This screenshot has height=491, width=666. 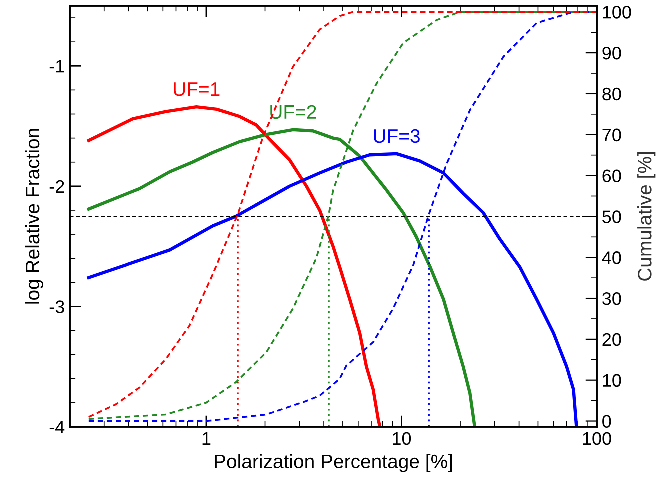 I want to click on y-tick-label: -1, so click(x=57, y=66).